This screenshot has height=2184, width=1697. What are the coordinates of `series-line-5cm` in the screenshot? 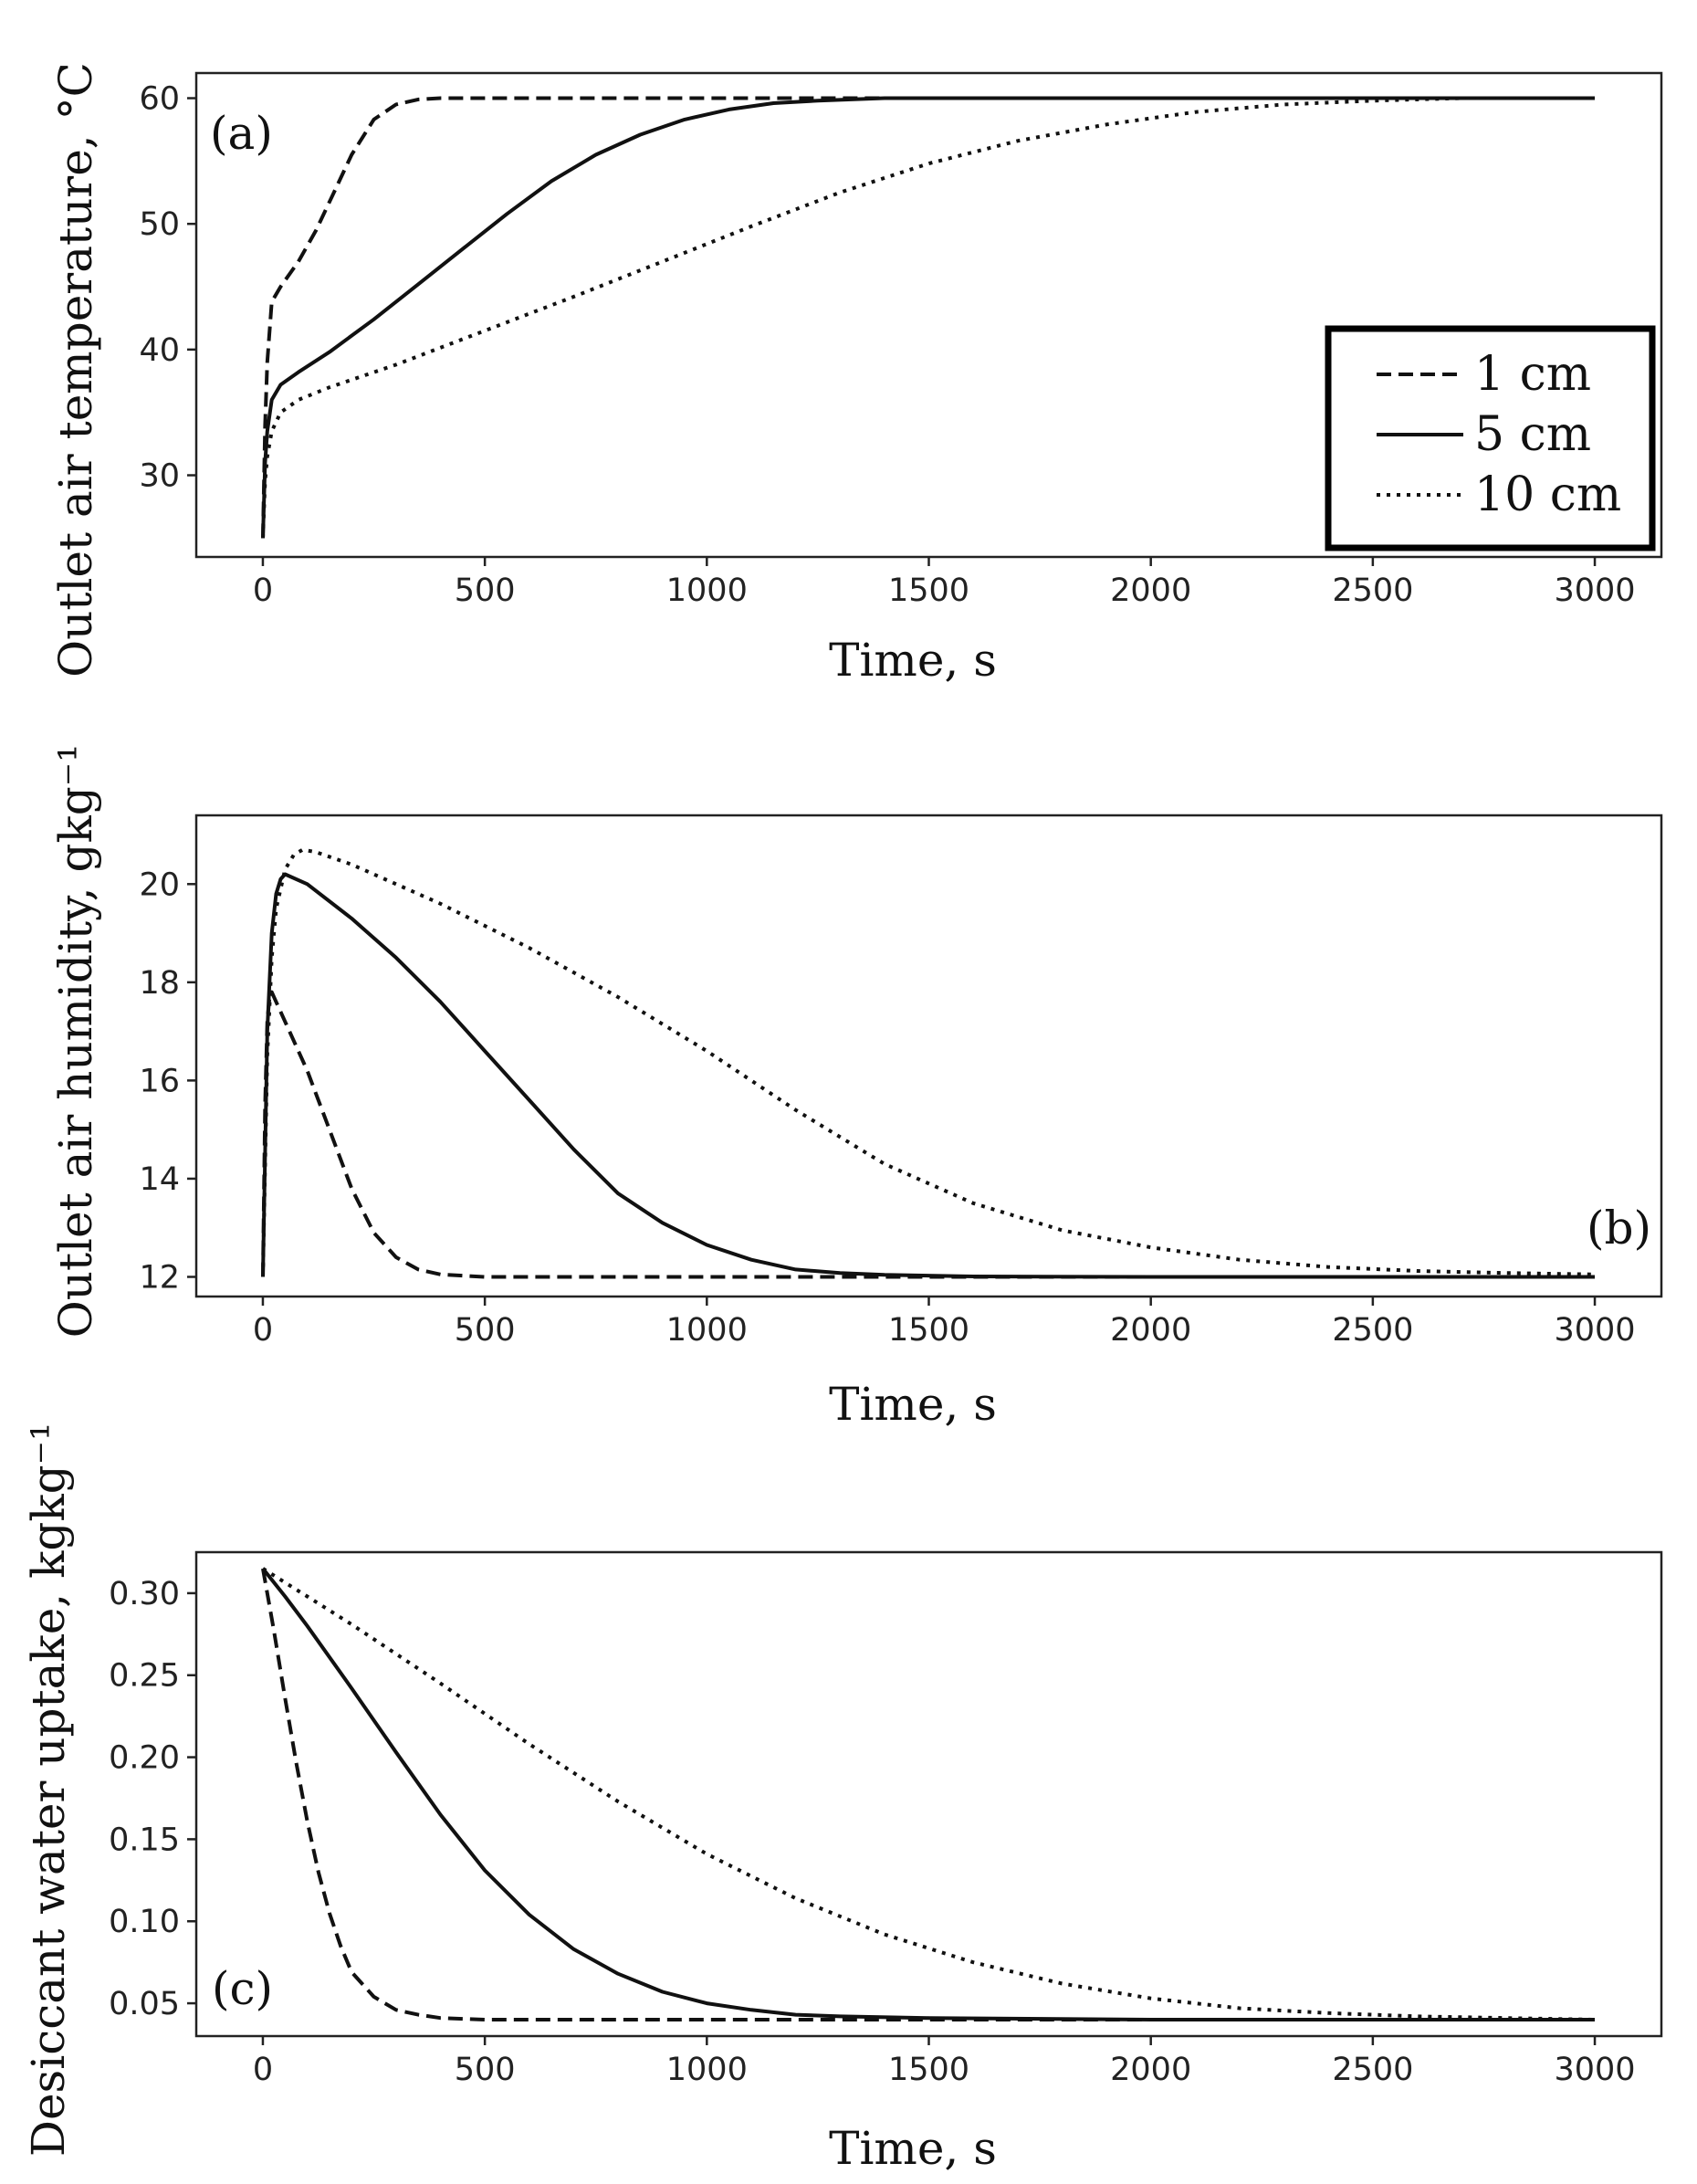 It's located at (928, 1075).